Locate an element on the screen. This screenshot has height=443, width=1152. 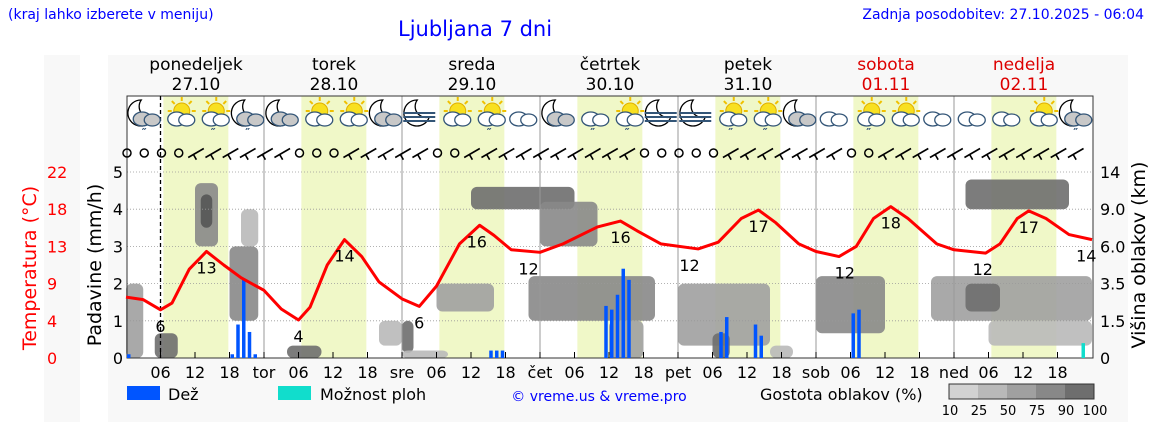
day-name: četrtek is located at coordinates (610, 65).